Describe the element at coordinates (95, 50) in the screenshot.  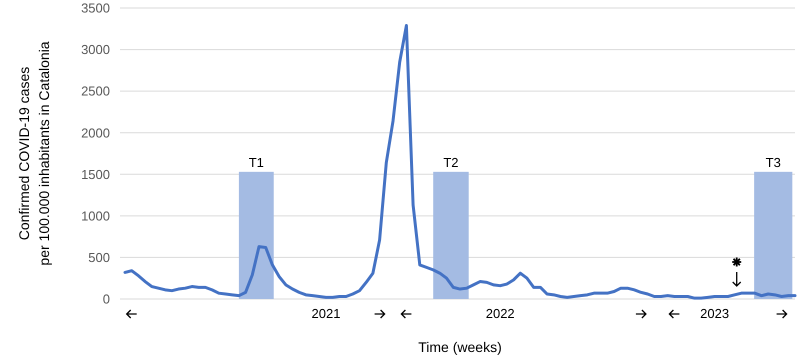
I see `y-tick-label: 3000` at that location.